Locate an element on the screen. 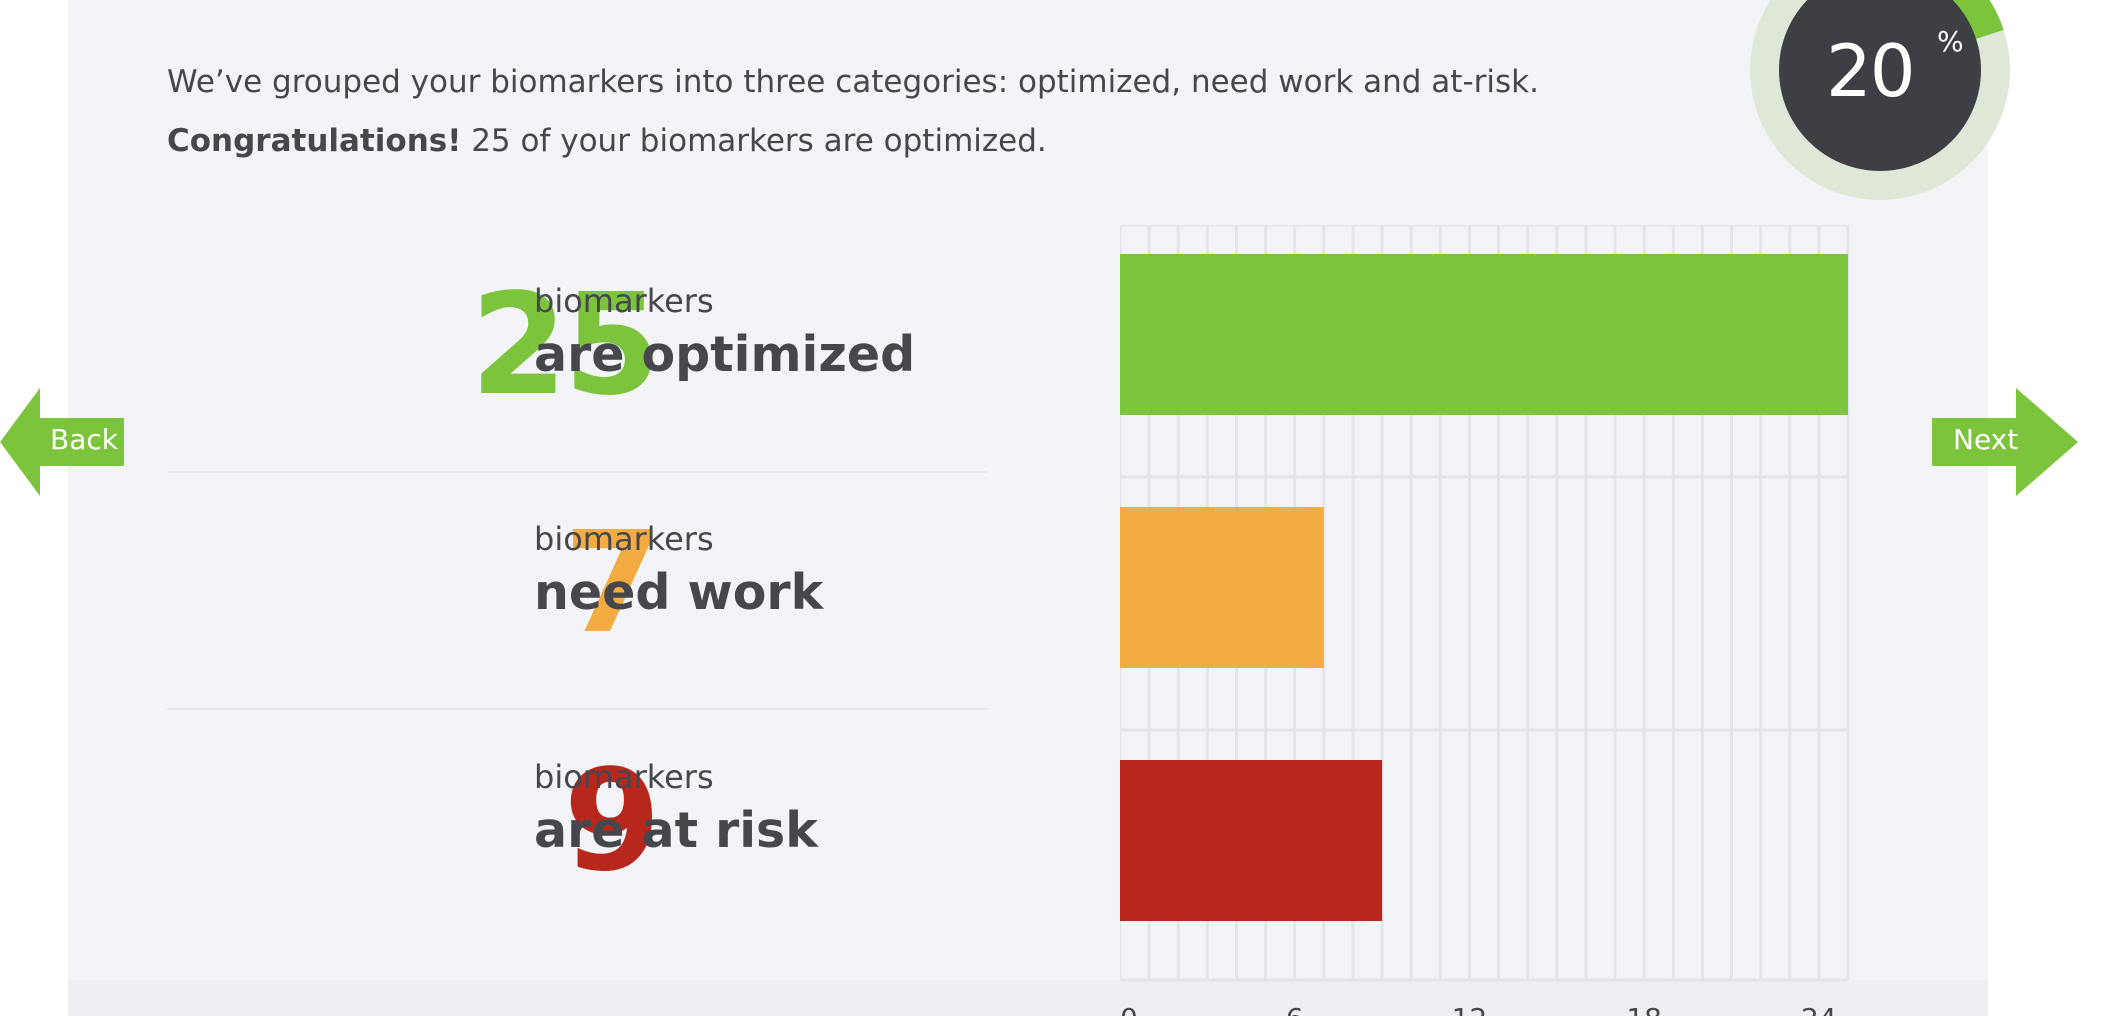 This screenshot has width=2102, height=1016. need-work-count: 7 is located at coordinates (612, 583).